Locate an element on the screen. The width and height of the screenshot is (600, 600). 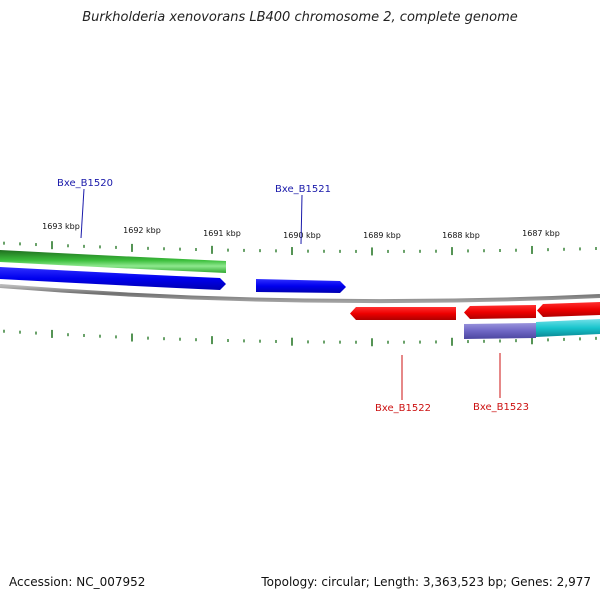
ruler-label: 1687 kbp is located at coordinates (541, 233).